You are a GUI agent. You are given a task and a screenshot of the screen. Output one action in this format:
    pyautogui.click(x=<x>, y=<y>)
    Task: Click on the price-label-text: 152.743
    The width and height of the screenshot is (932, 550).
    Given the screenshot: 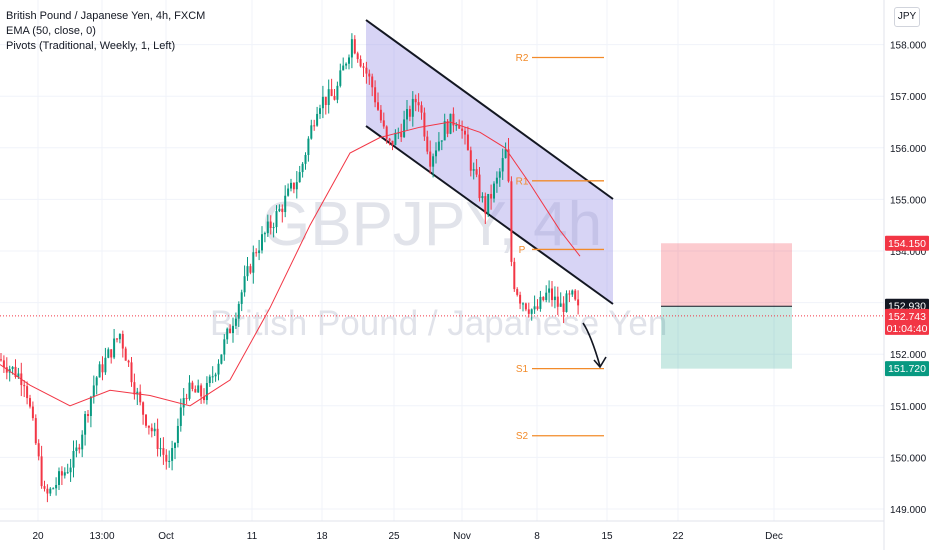 What is the action you would take?
    pyautogui.click(x=907, y=317)
    